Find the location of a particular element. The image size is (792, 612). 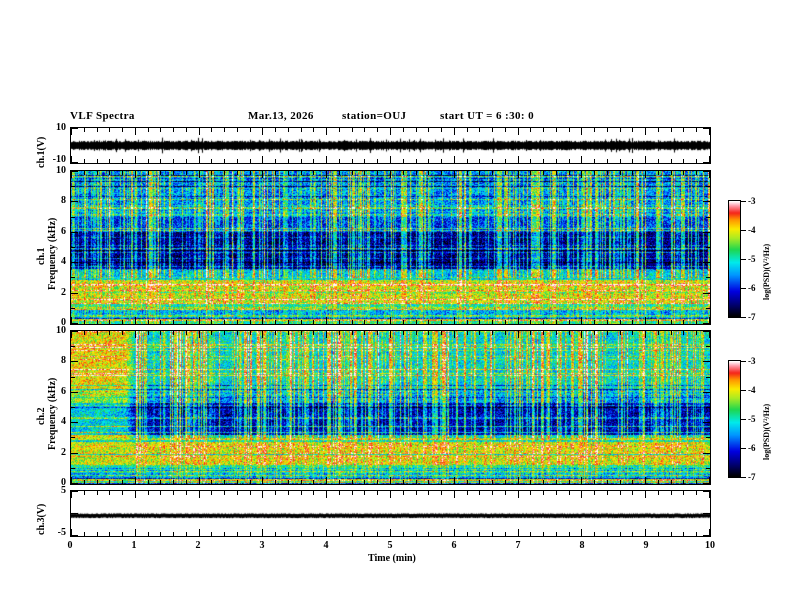

ch3-waveform-ticks is located at coordinates (390, 513).